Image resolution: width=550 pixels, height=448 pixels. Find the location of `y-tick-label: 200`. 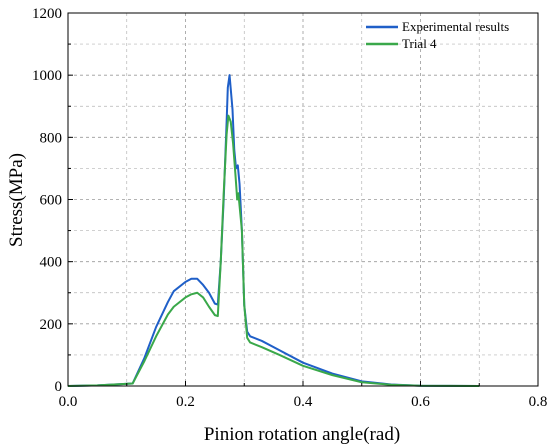

y-tick-label: 200 is located at coordinates (51, 325).